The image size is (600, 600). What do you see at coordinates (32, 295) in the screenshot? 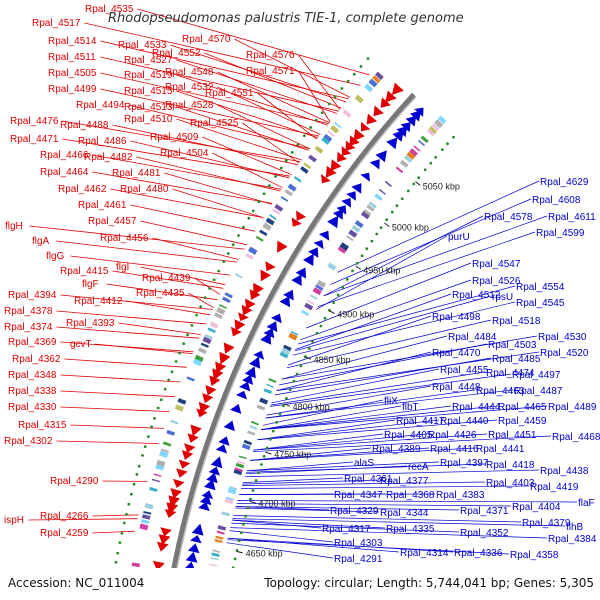
I see `left-gene-label: Rpal_4394` at bounding box center [32, 295].